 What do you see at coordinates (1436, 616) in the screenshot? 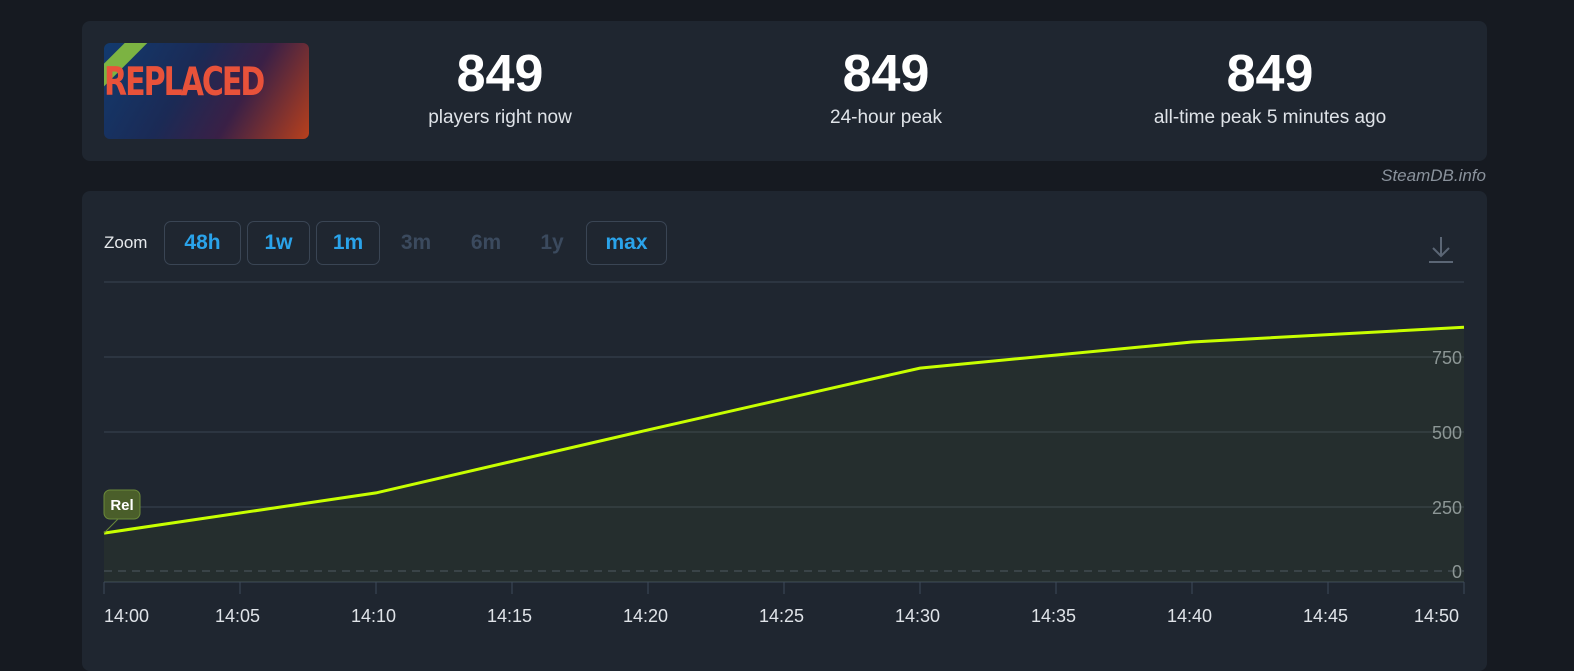
I see `x-tick-label: 14:50` at bounding box center [1436, 616].